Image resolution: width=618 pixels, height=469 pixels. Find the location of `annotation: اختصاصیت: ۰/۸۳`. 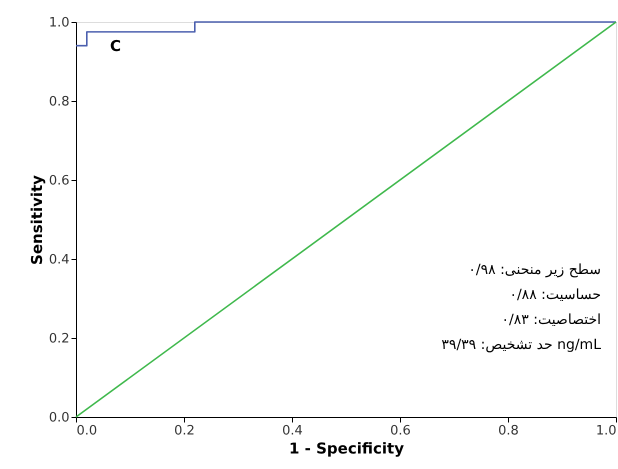

annotation: اختصاصیت: ۰/۸۳ is located at coordinates (551, 320).